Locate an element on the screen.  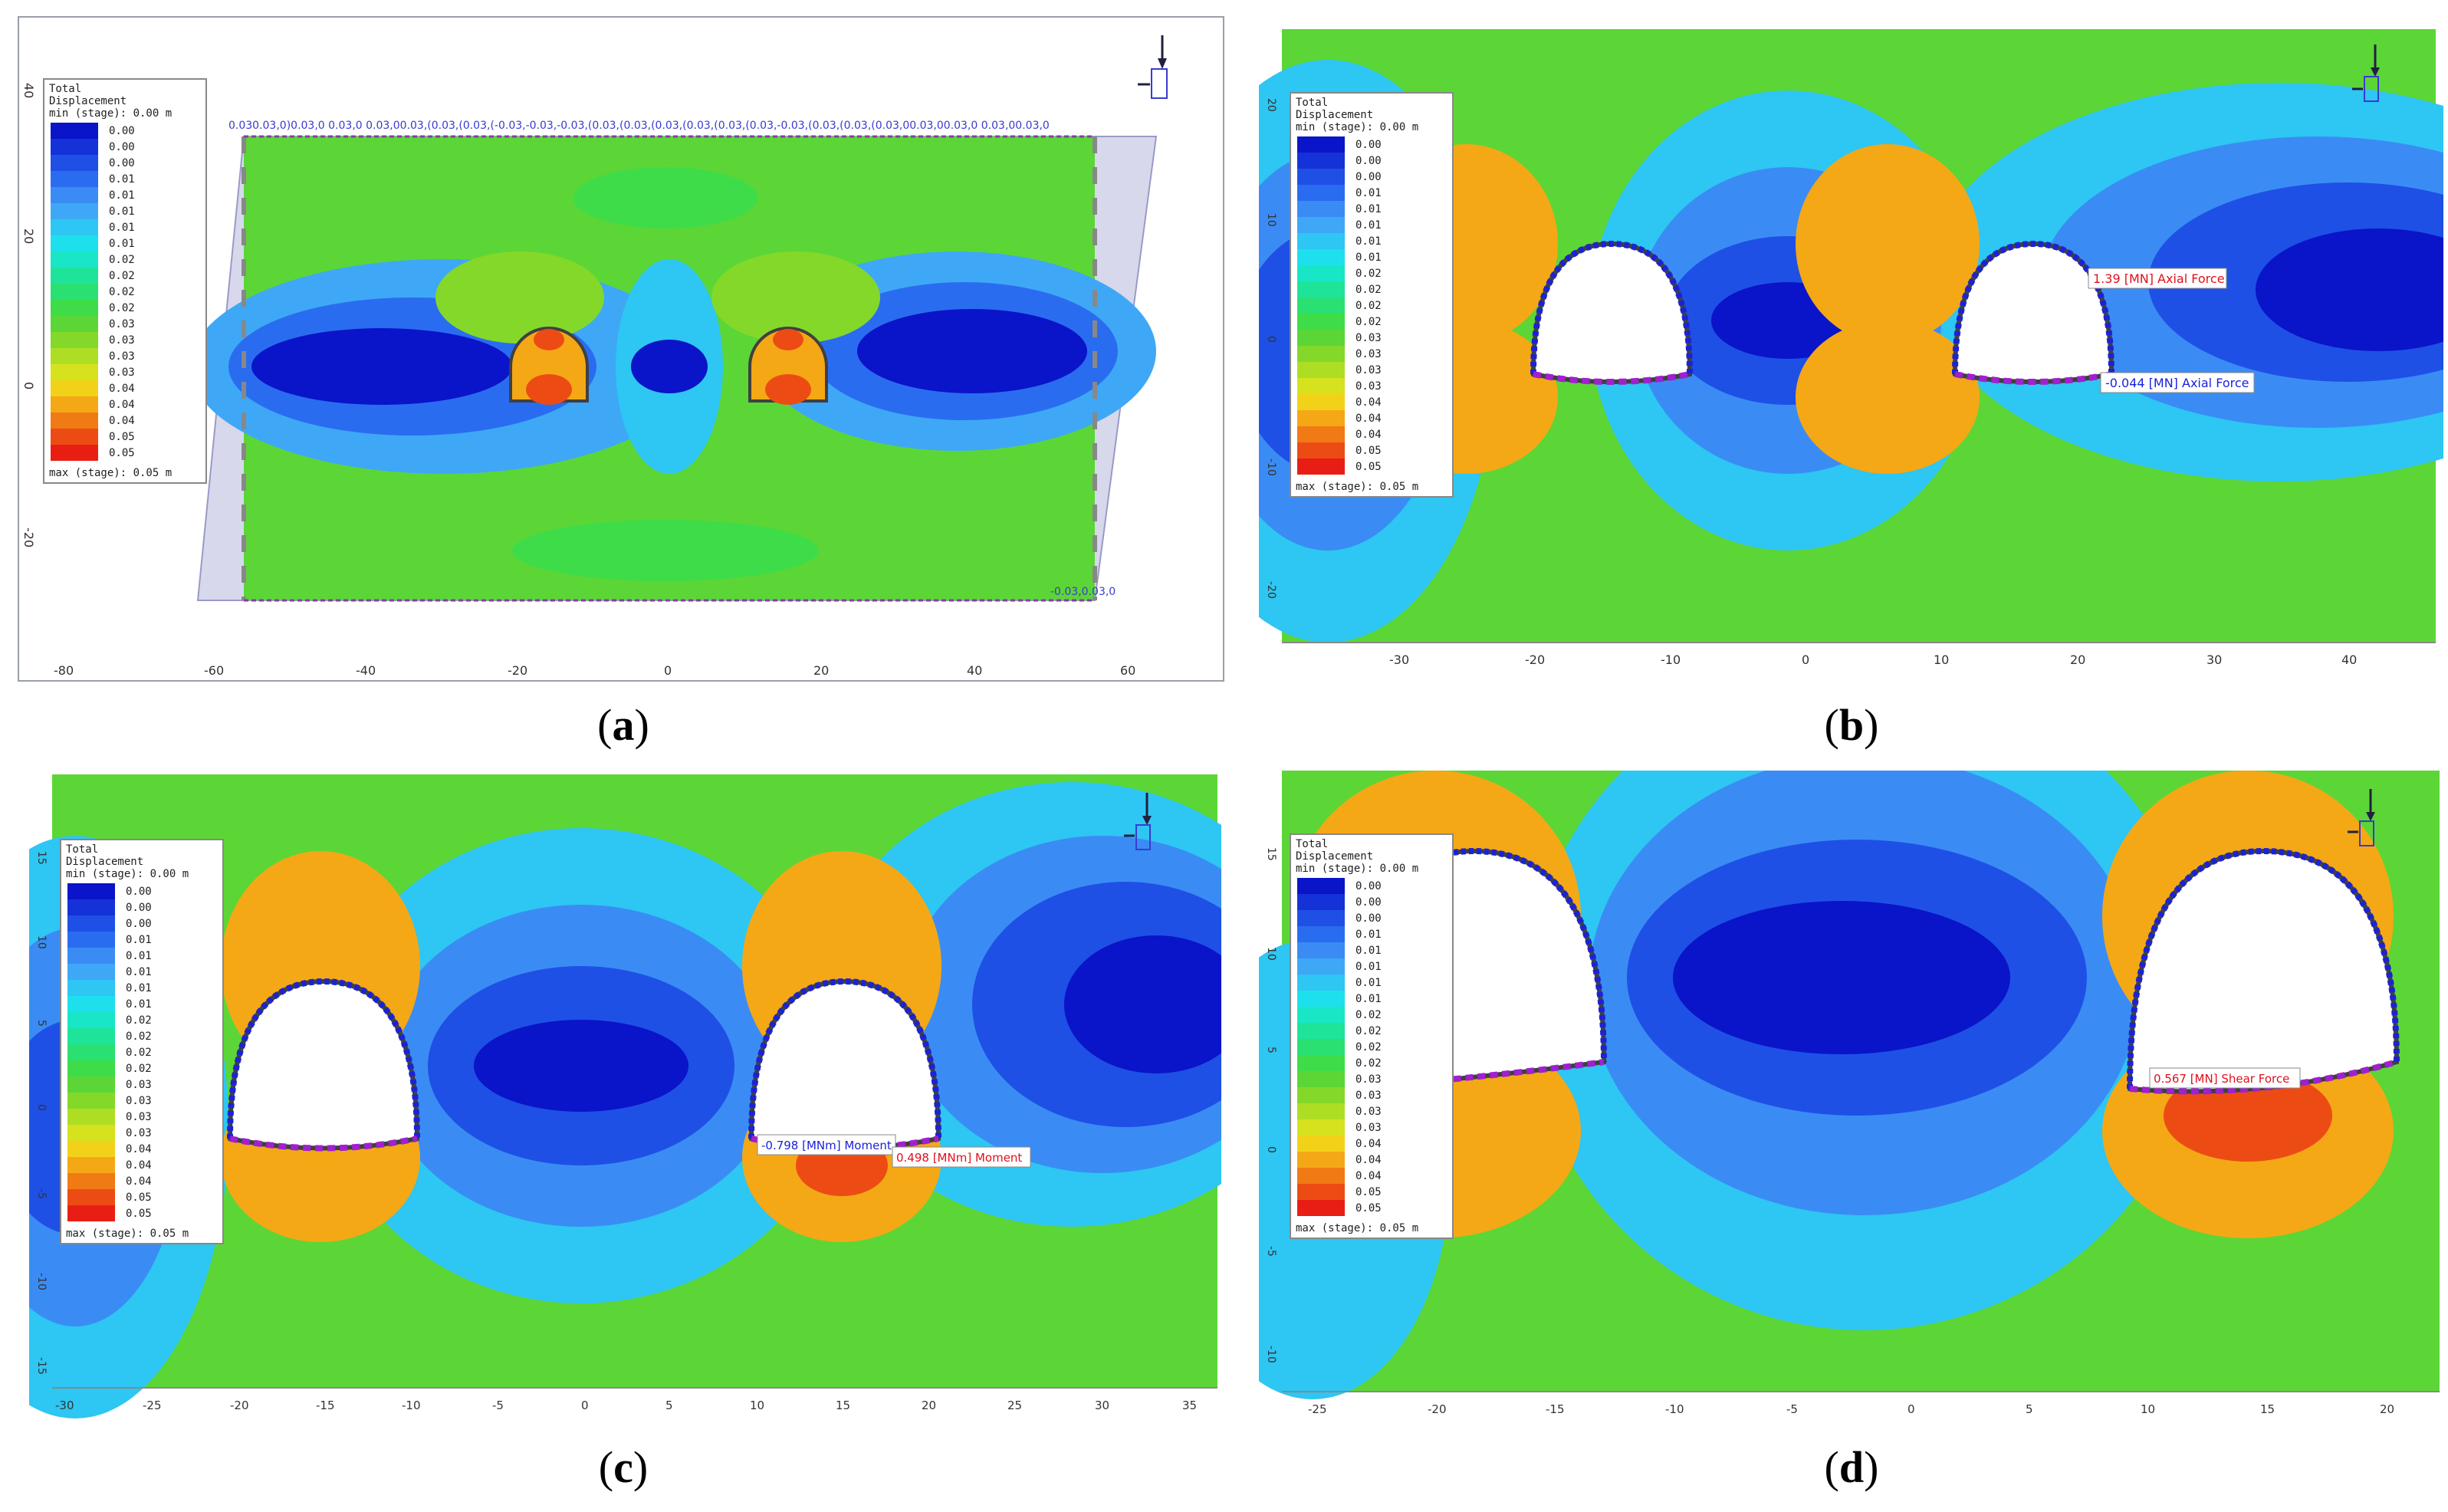
y-tick: -15 is located at coordinates (41, 1366).